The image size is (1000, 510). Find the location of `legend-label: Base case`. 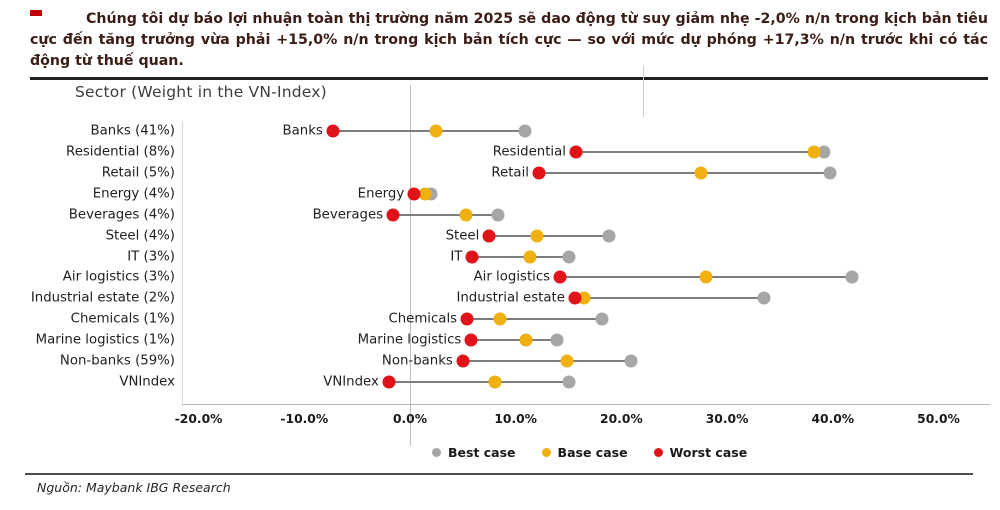

legend-label: Base case is located at coordinates (592, 452).